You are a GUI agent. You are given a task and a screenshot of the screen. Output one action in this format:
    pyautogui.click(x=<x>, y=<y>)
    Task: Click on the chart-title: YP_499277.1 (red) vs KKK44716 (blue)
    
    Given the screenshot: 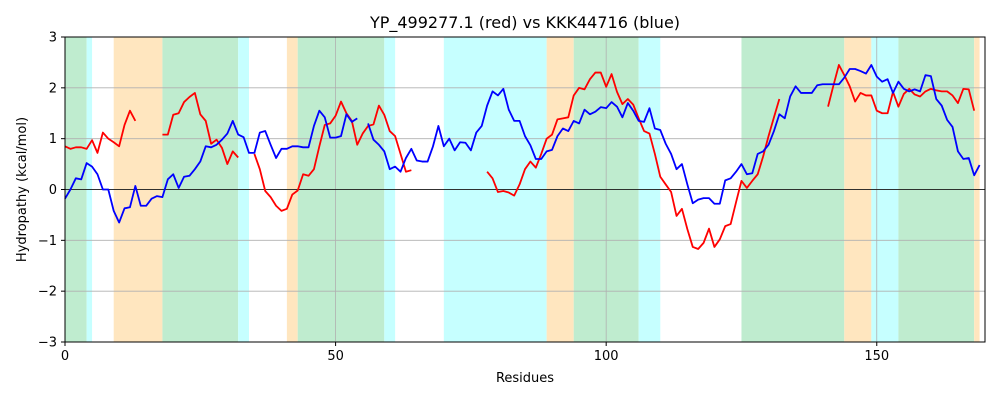 What is the action you would take?
    pyautogui.click(x=524, y=23)
    